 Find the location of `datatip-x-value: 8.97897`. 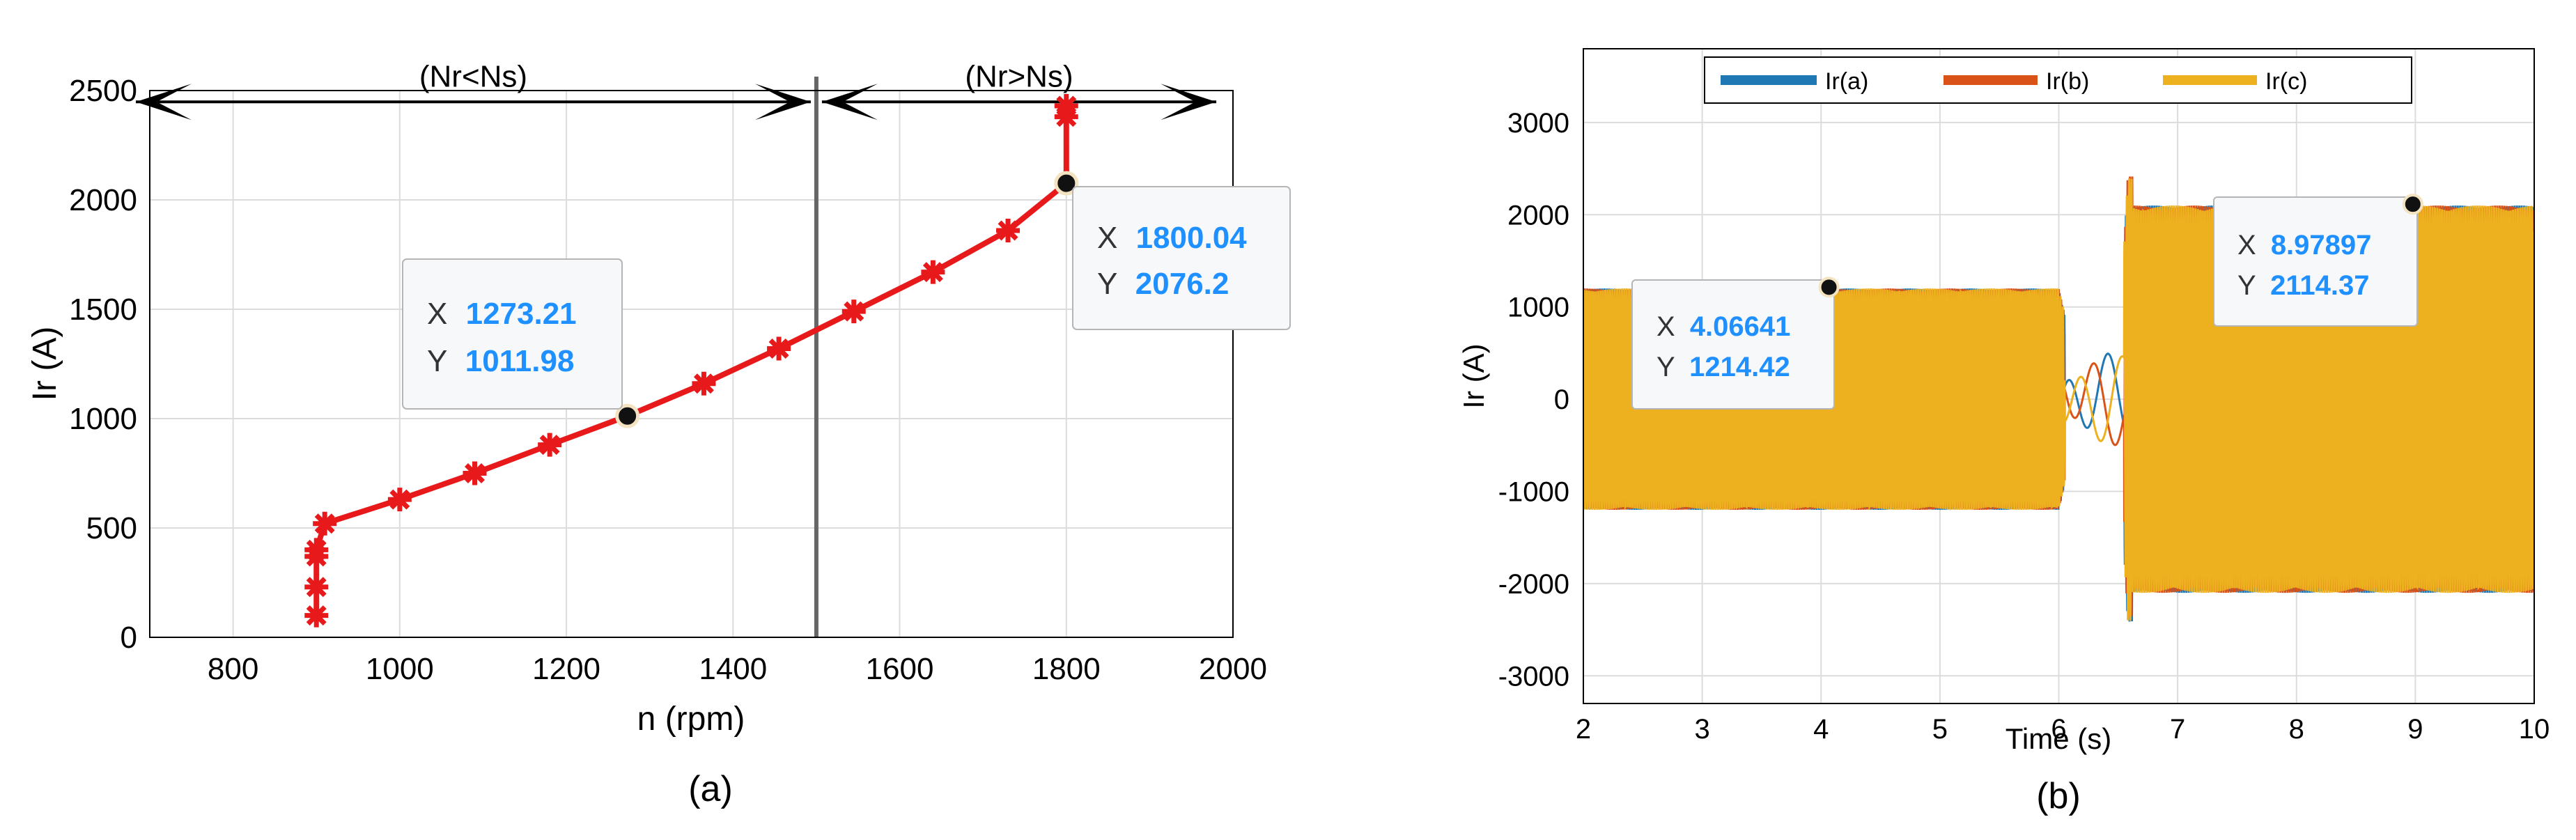

datatip-x-value: 8.97897 is located at coordinates (2321, 245).